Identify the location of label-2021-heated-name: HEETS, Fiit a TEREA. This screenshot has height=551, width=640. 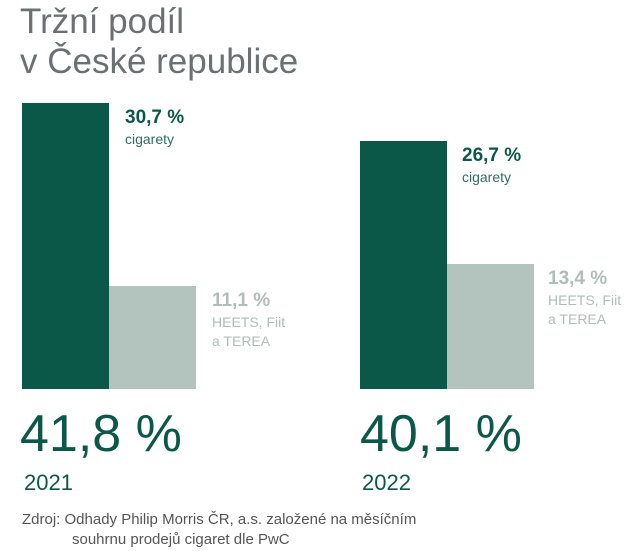
(248, 332).